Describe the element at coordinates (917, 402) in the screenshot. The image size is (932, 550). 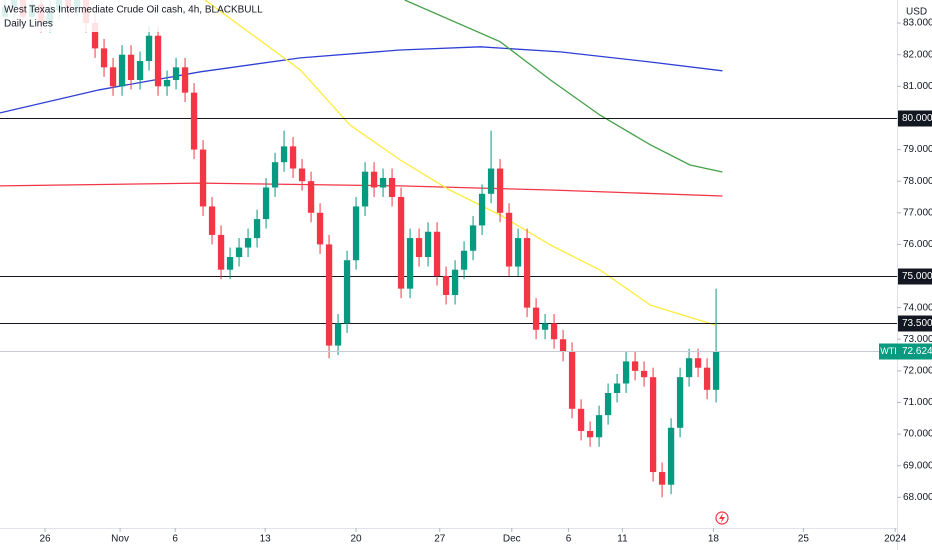
I see `y-tick-label: 71.000` at that location.